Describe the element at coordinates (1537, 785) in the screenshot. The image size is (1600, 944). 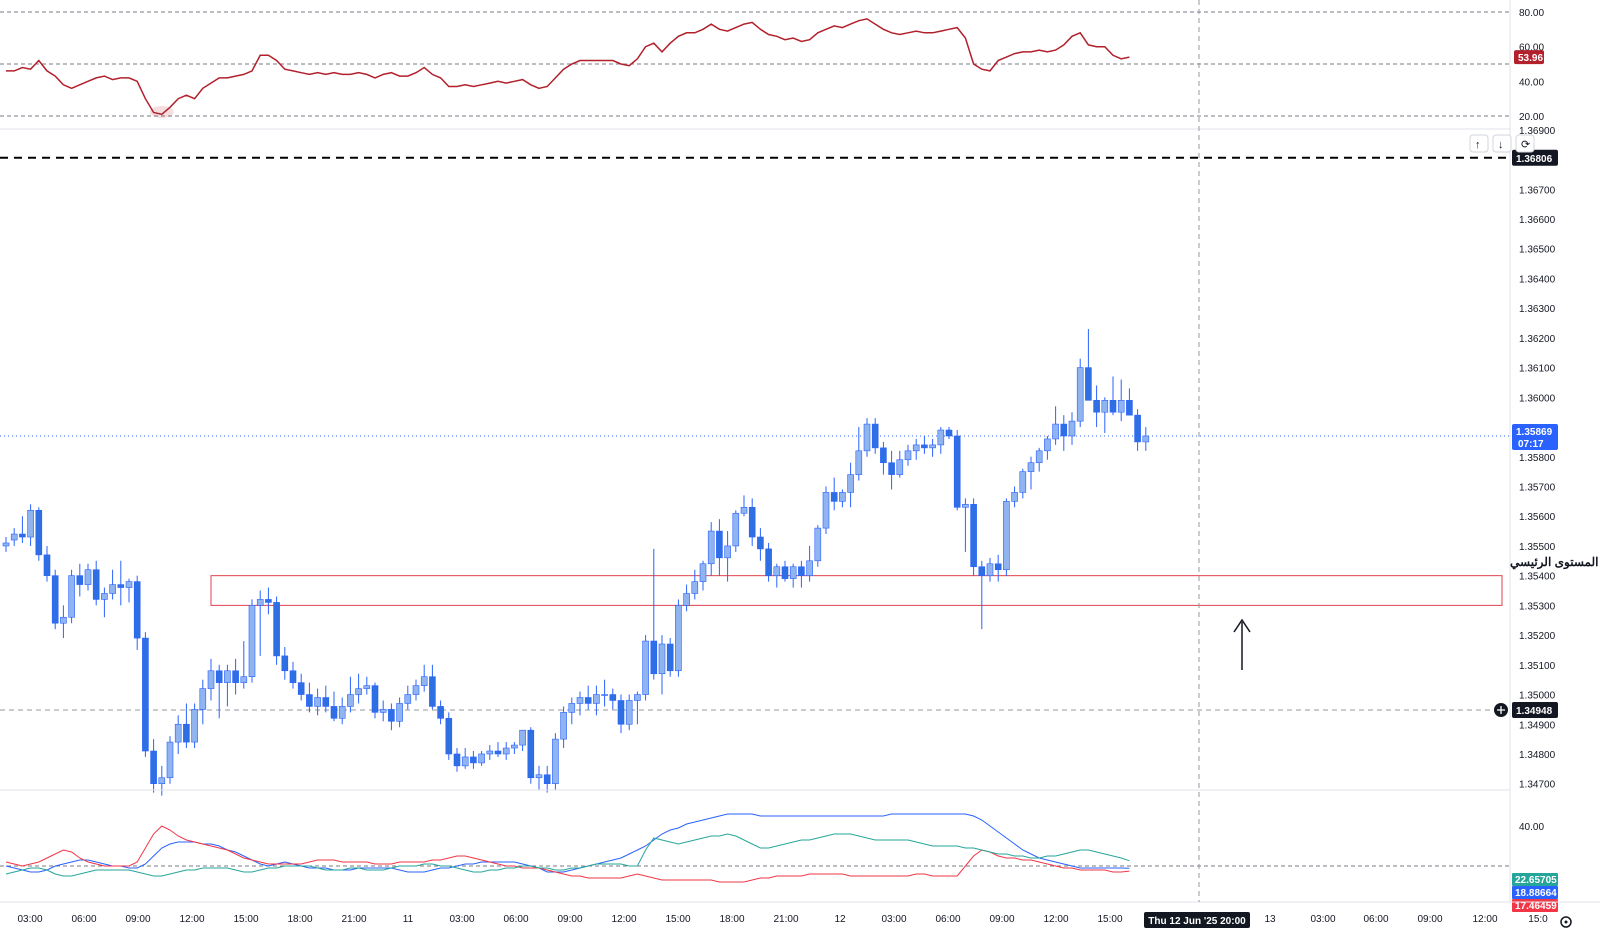
I see `price-axis-label: 1.34700` at that location.